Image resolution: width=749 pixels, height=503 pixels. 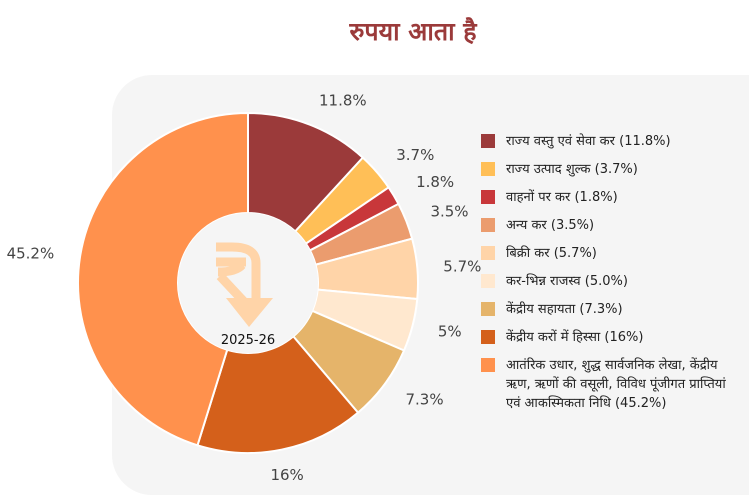 I want to click on legend-item: केंद्रीय करों में हिस्सा (16%), so click(x=612, y=337).